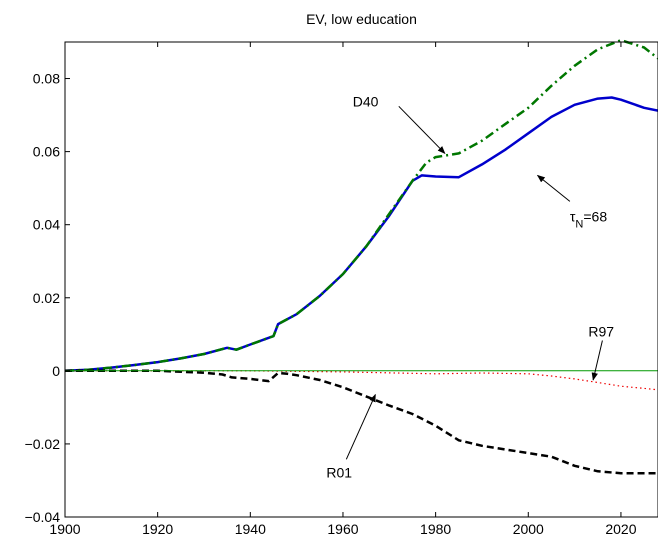  Describe the element at coordinates (342, 529) in the screenshot. I see `x-tick-label: 1960` at that location.